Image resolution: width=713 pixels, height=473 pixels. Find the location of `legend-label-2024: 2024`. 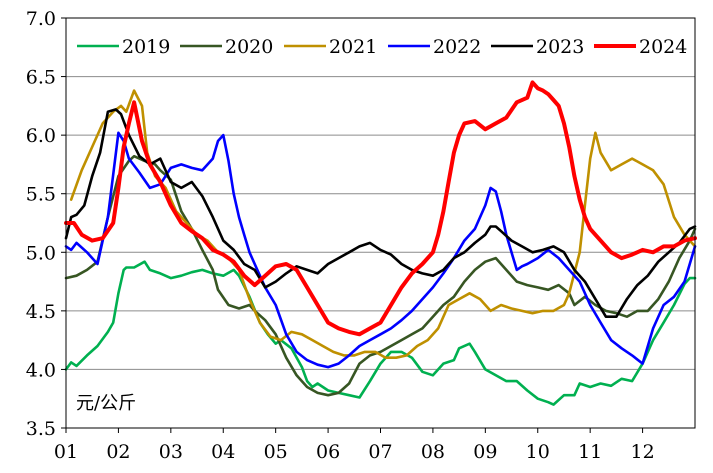

legend-label-2024: 2024 is located at coordinates (663, 47).